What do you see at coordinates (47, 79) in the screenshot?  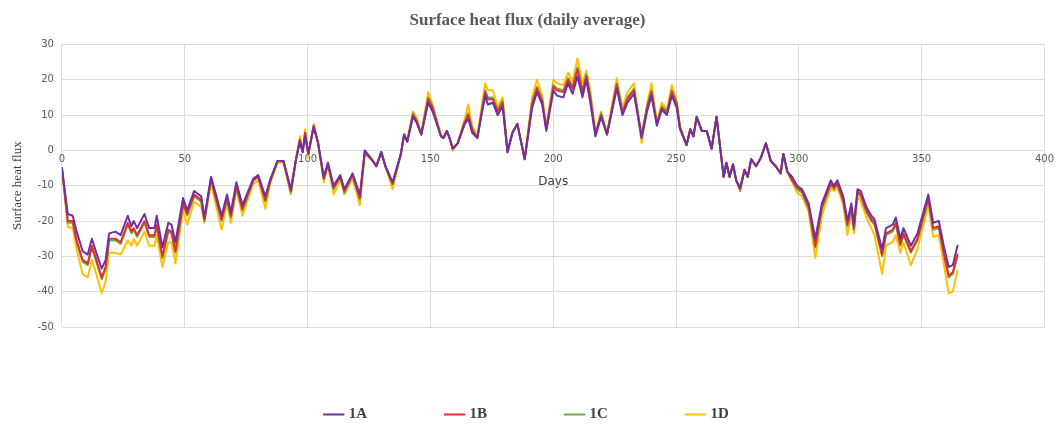 I see `y-tick-label: 20` at bounding box center [47, 79].